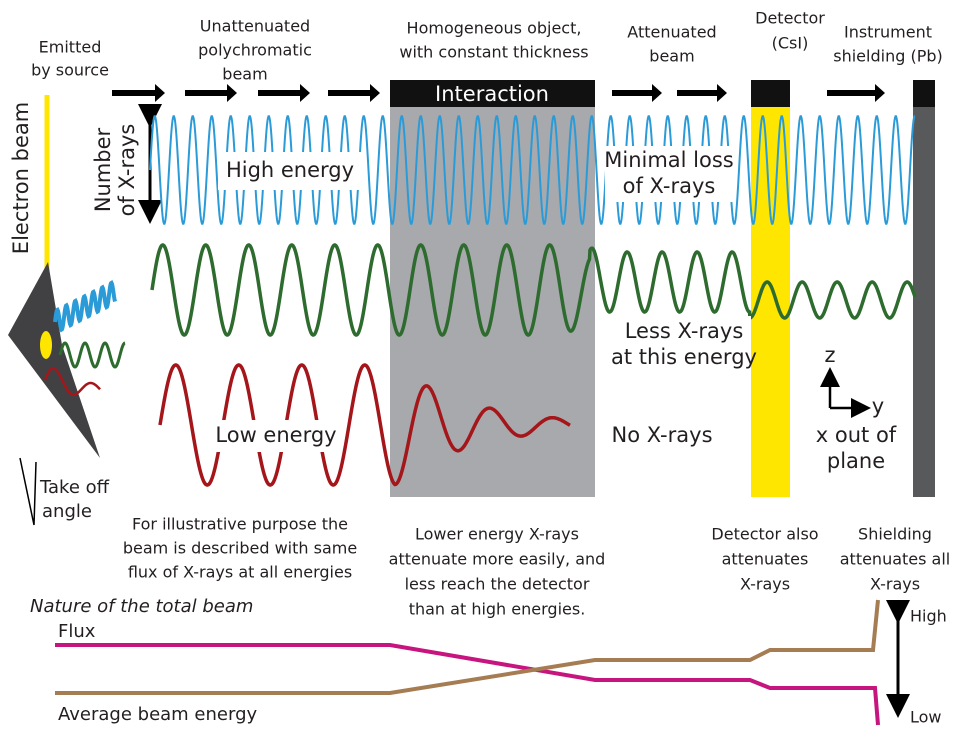  Describe the element at coordinates (157, 714) in the screenshot. I see `line-label: Average beam energy` at that location.